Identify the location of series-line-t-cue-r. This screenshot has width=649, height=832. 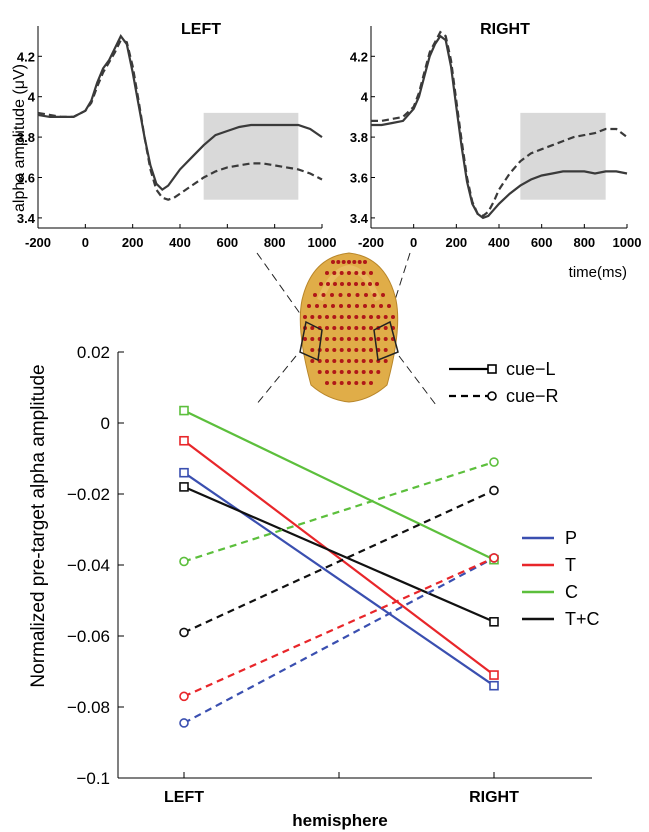
(339, 627).